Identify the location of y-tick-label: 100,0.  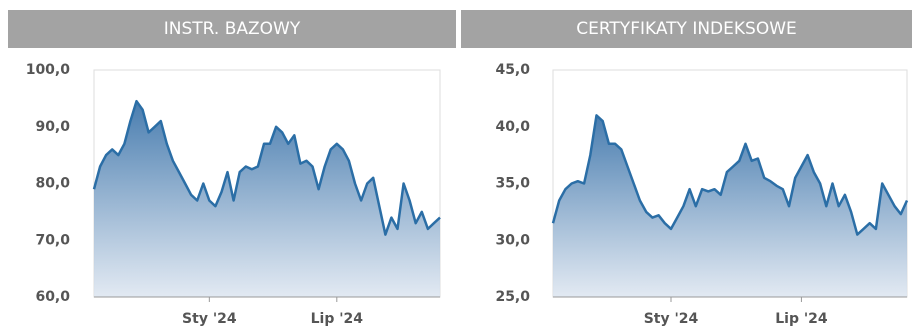
(48, 70).